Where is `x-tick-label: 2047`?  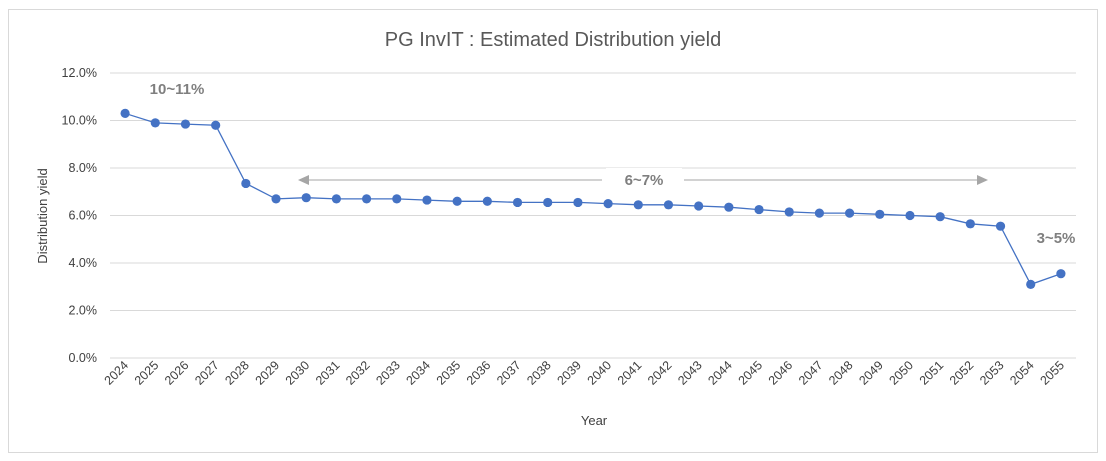 x-tick-label: 2047 is located at coordinates (811, 373).